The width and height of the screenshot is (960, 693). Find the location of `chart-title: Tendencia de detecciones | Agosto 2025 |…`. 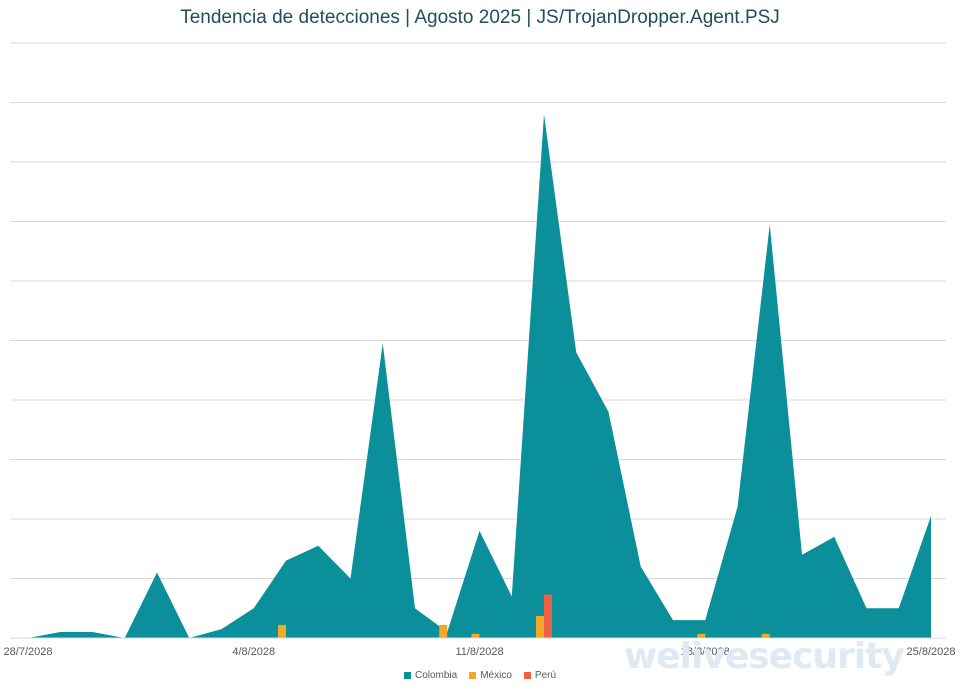

chart-title: Tendencia de detecciones | Agosto 2025 |… is located at coordinates (480, 17).